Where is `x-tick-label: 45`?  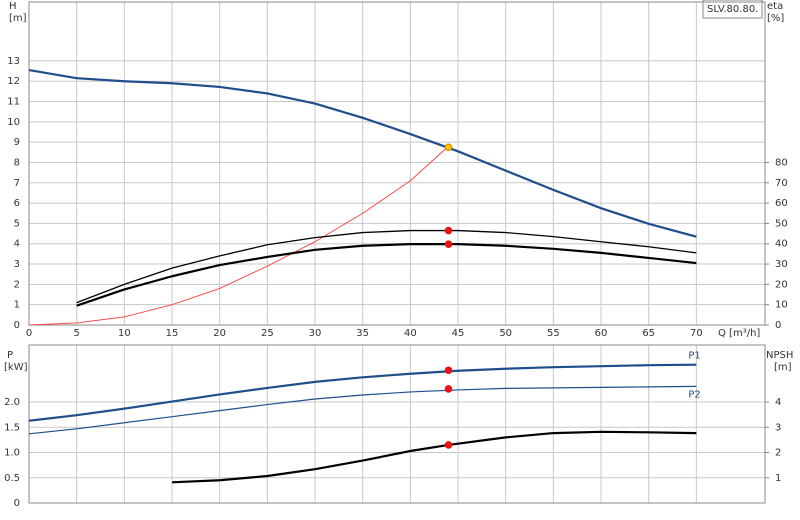
x-tick-label: 45 is located at coordinates (458, 333).